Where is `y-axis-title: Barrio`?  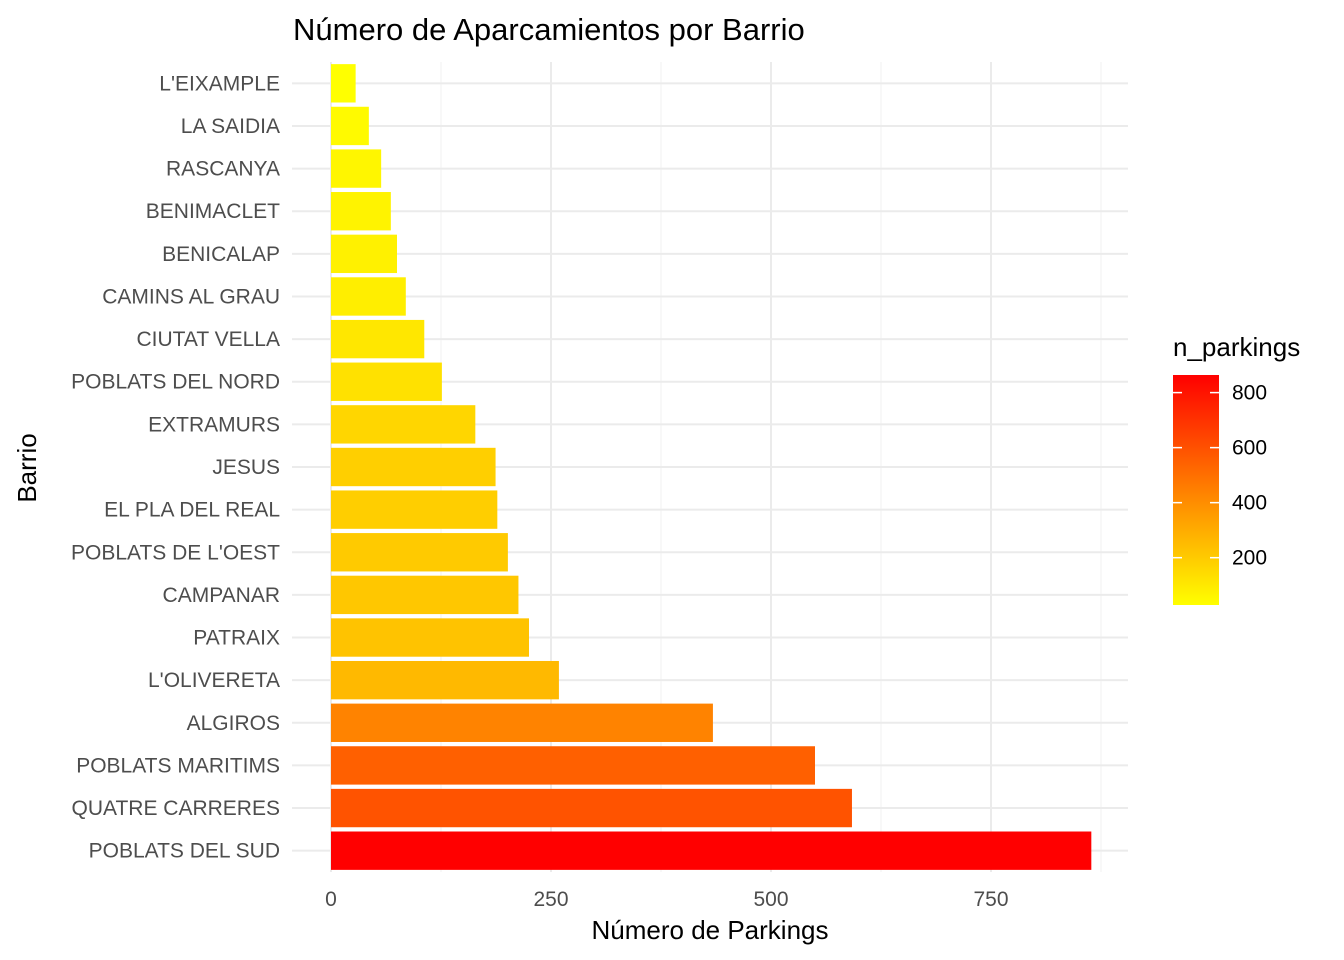
y-axis-title: Barrio is located at coordinates (27, 467).